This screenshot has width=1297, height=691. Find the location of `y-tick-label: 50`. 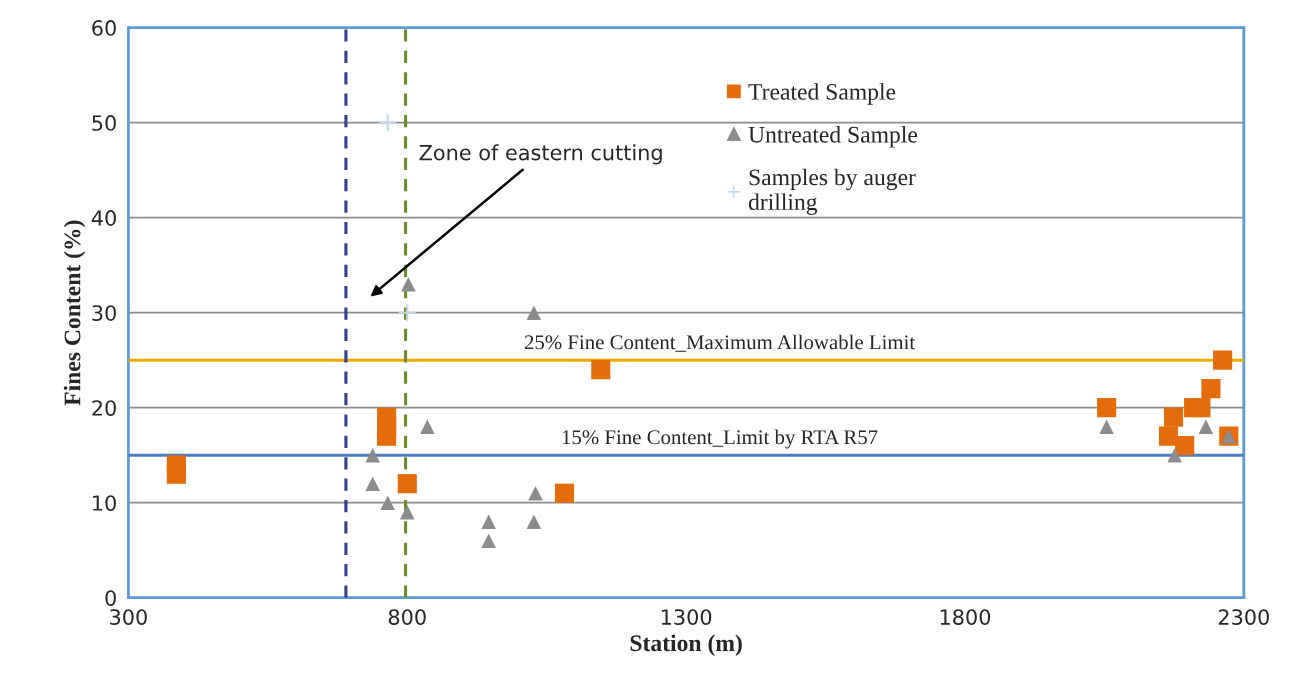

y-tick-label: 50 is located at coordinates (104, 123).